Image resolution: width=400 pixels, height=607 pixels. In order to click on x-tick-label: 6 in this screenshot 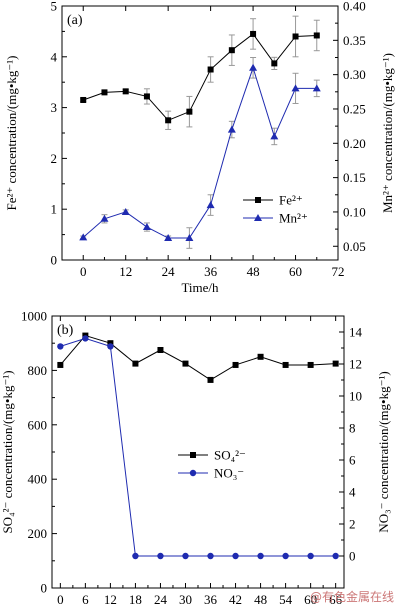, I will do `click(85, 599)`.